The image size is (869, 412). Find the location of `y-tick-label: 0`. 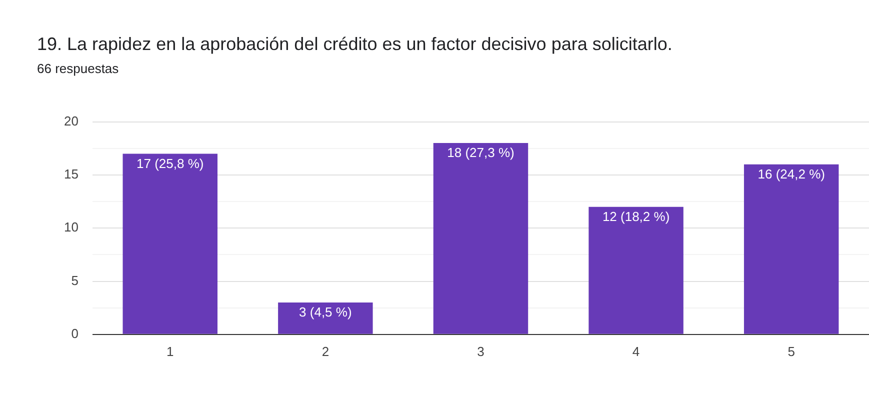

y-tick-label: 0 is located at coordinates (74, 333).